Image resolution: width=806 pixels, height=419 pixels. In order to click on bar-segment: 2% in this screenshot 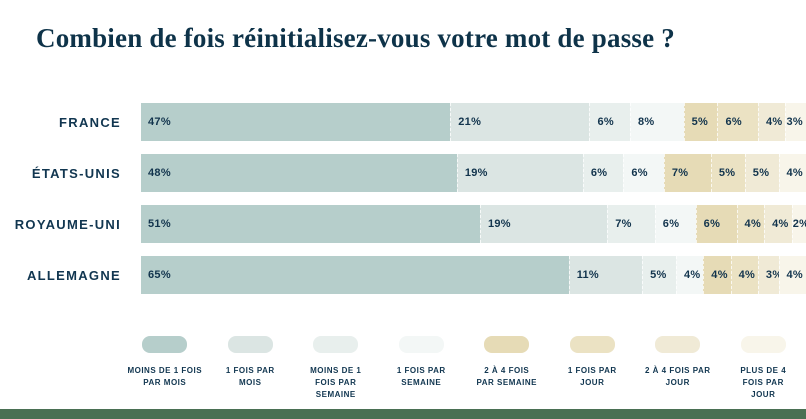, I will do `click(798, 224)`.